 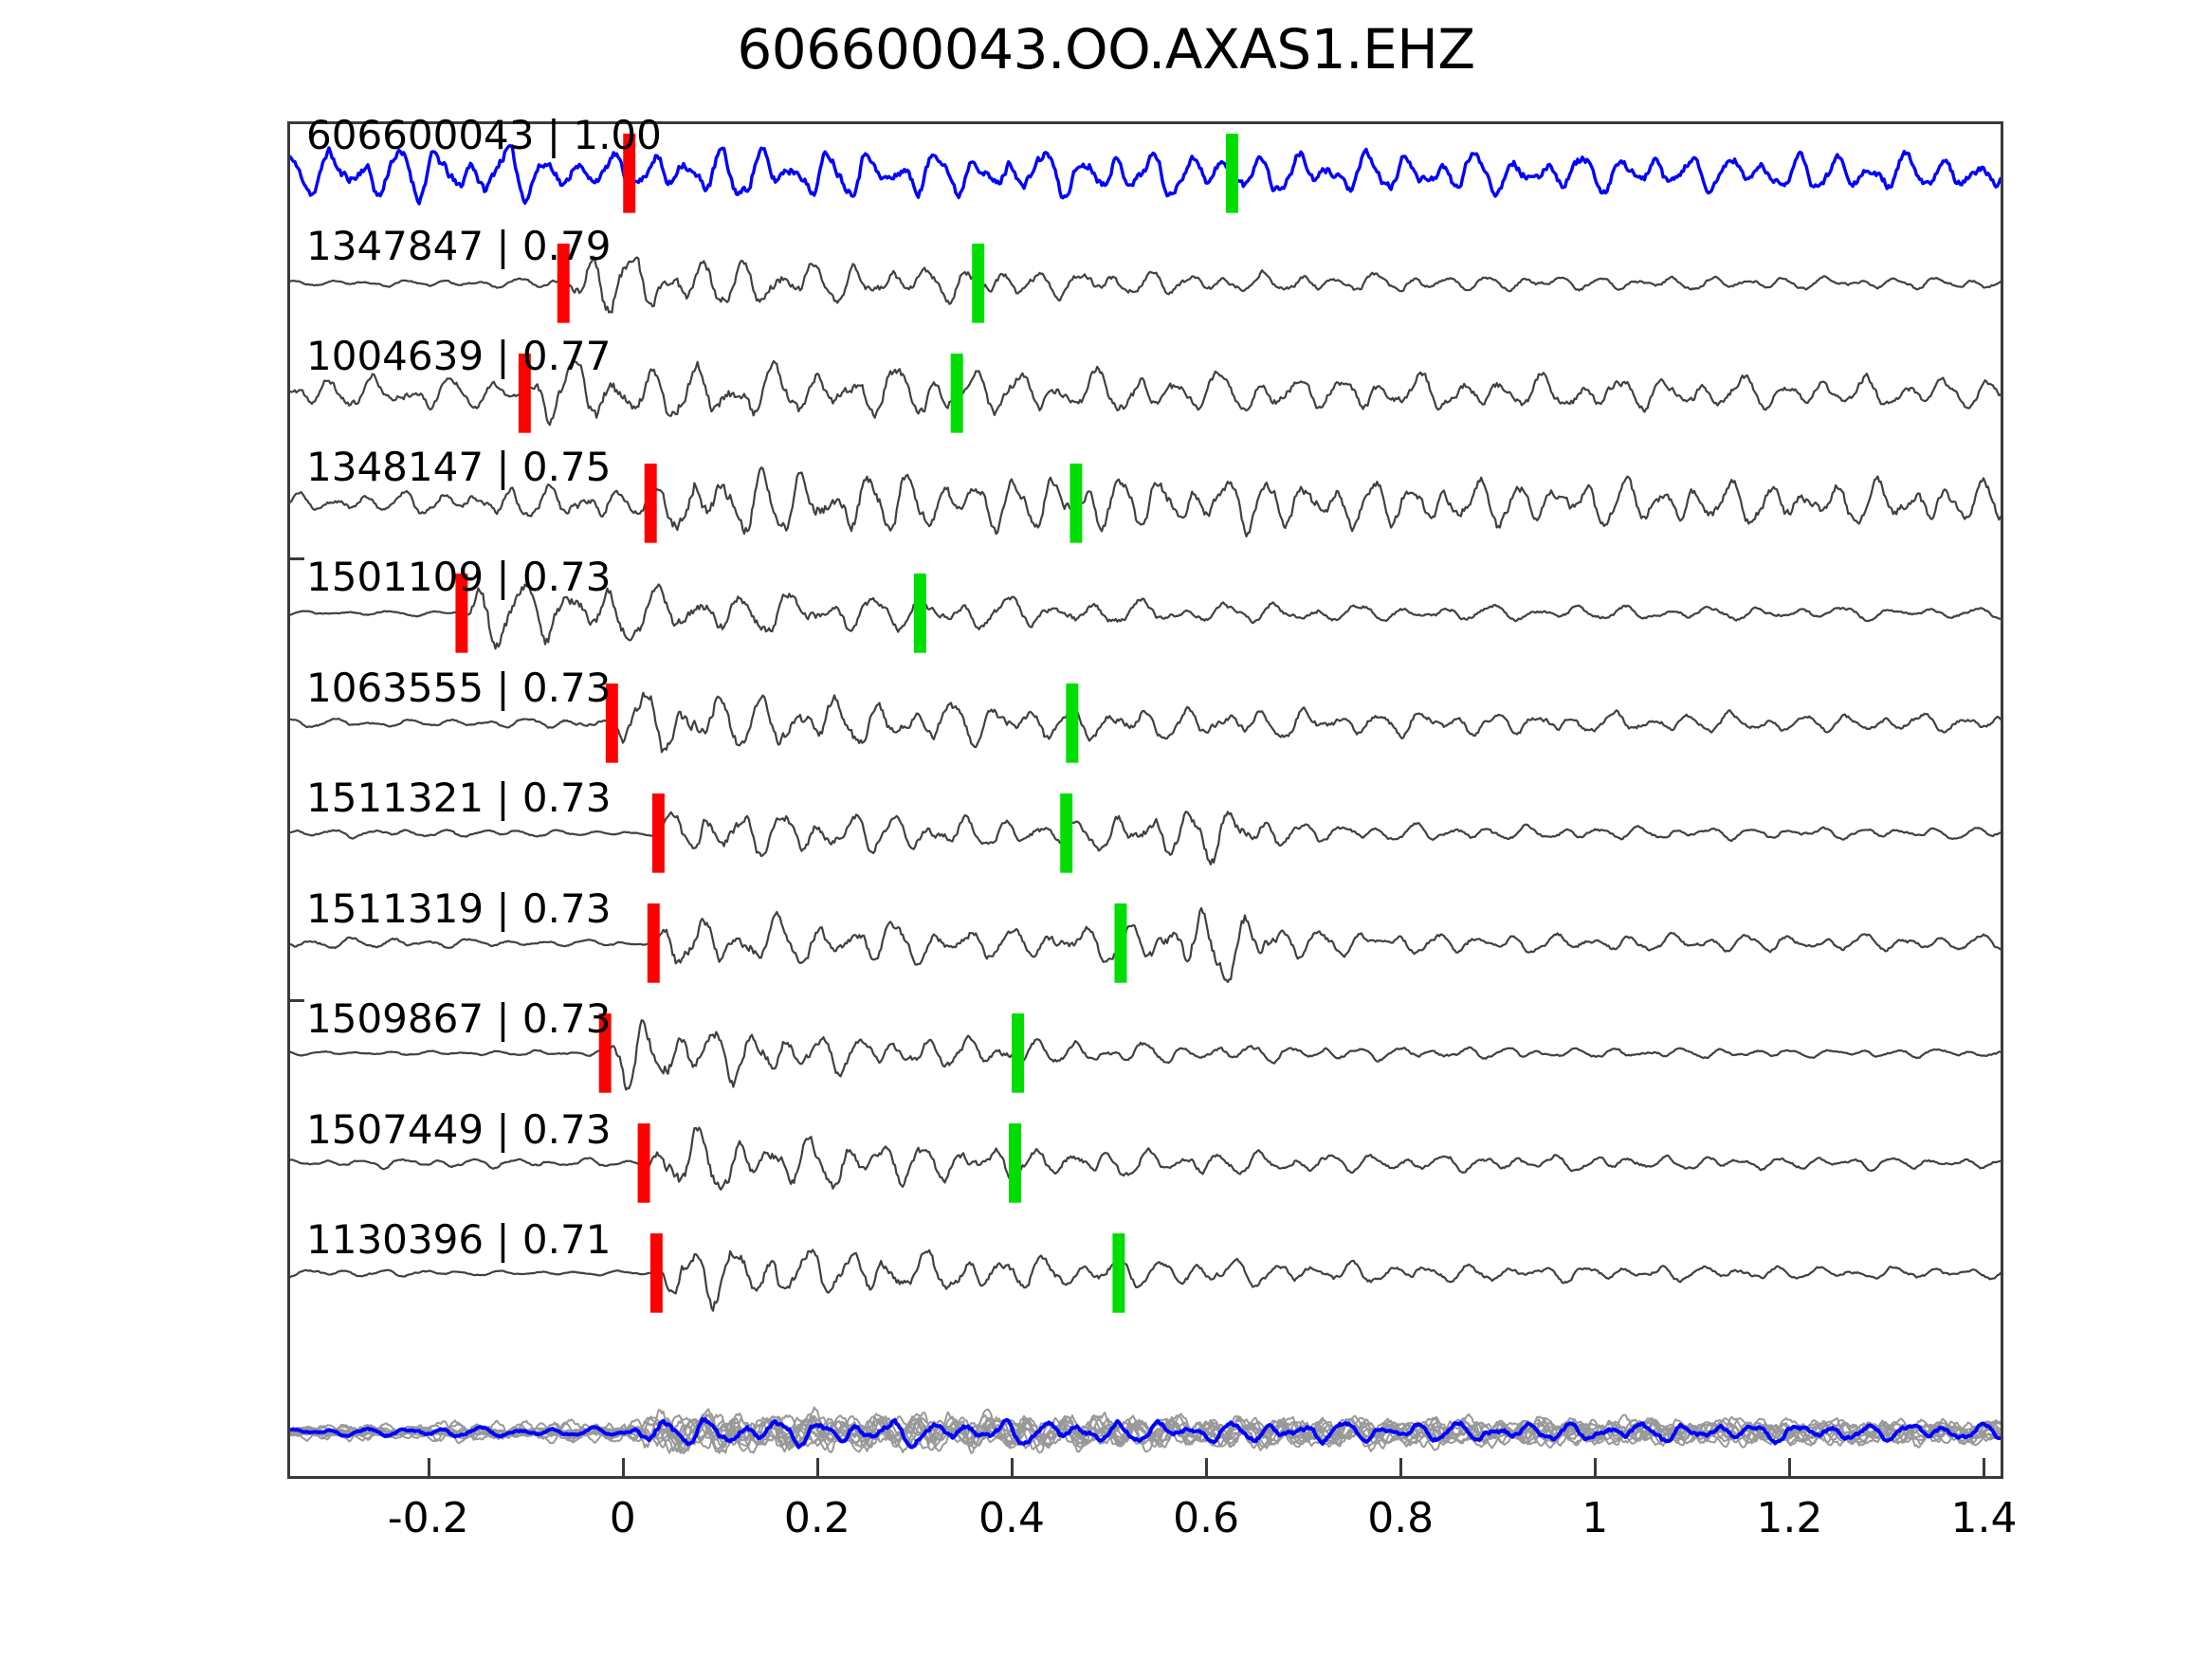 What do you see at coordinates (459, 798) in the screenshot?
I see `row-label-1511321: 1511321 | 0.73` at bounding box center [459, 798].